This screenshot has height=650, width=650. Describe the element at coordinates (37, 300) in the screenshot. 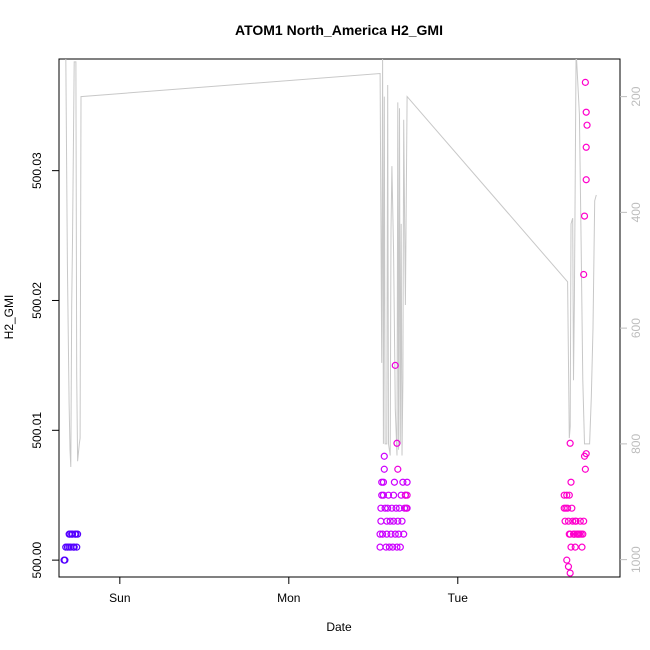

I see `y-tick-label: 500.02` at that location.